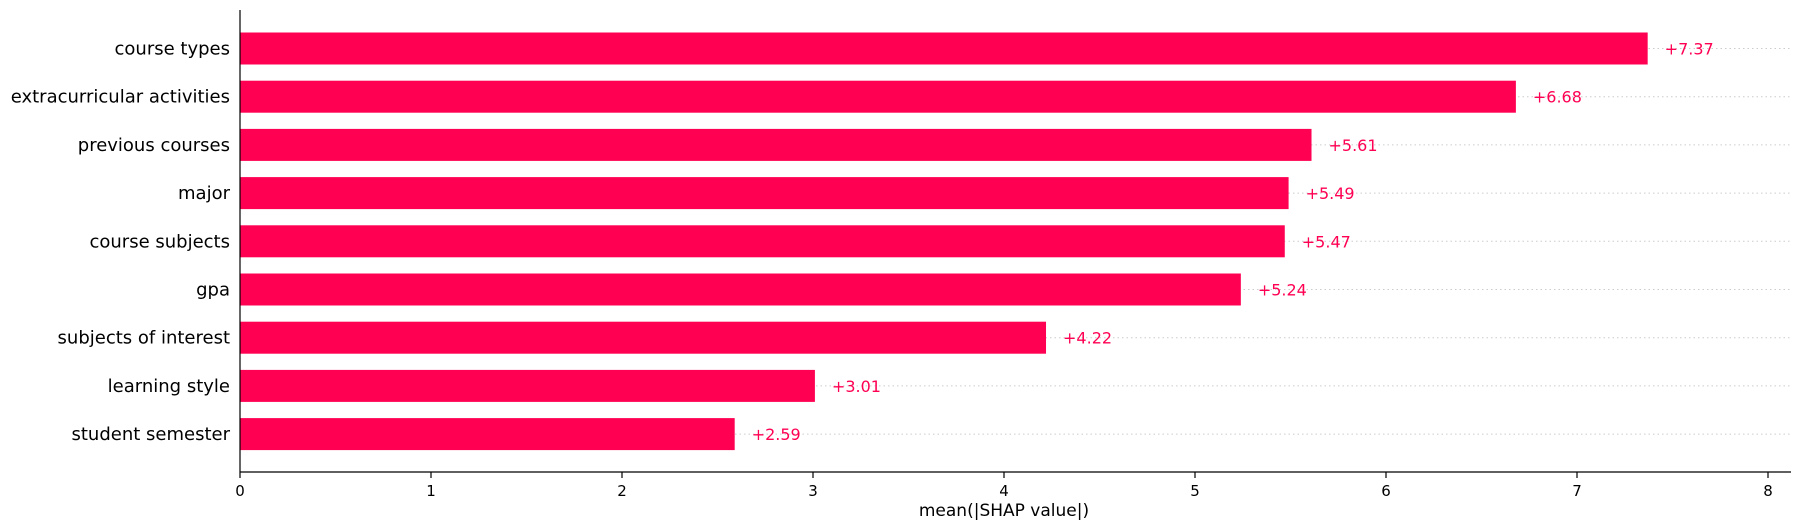 This screenshot has height=530, width=1799. I want to click on x-tick-label: 0, so click(240, 491).